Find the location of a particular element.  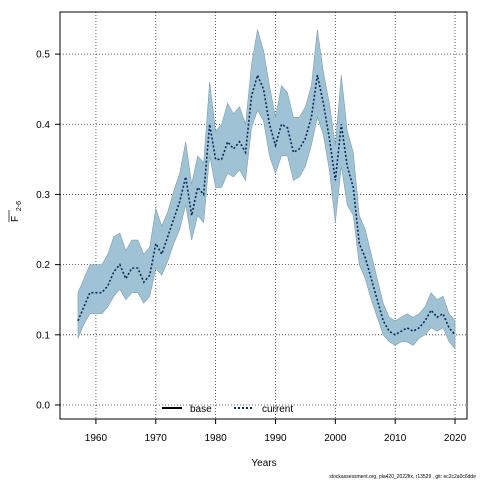

y-tick-label: 0.0 is located at coordinates (43, 405).